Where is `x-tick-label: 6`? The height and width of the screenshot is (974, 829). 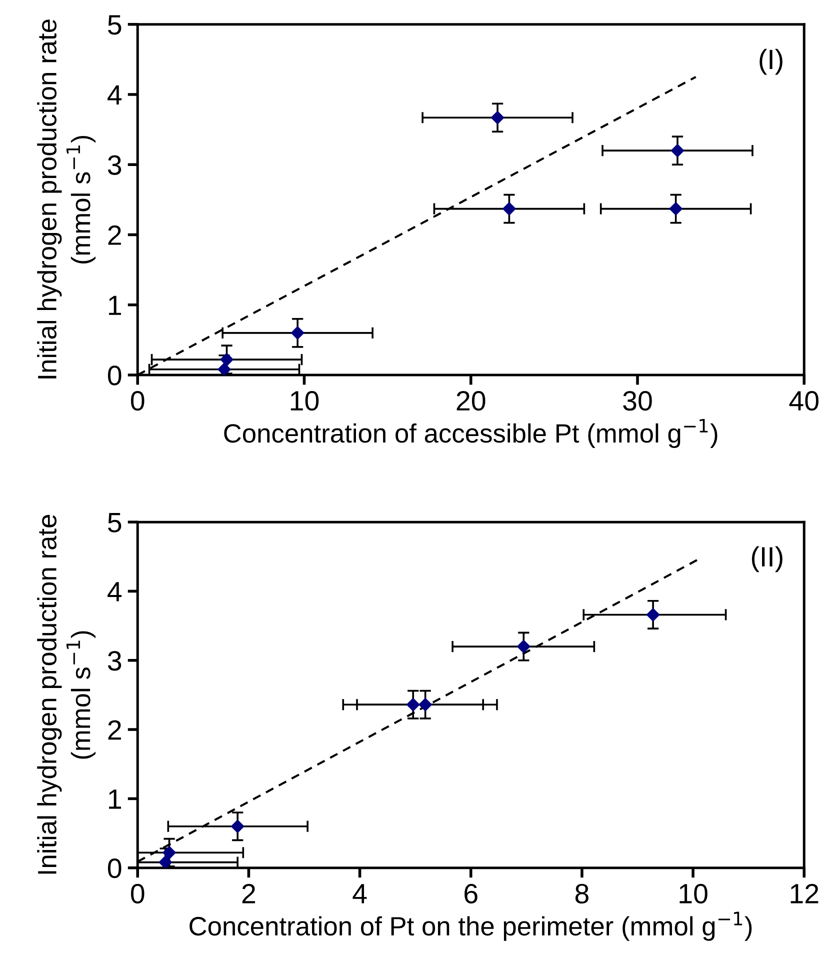
x-tick-label: 6 is located at coordinates (471, 894).